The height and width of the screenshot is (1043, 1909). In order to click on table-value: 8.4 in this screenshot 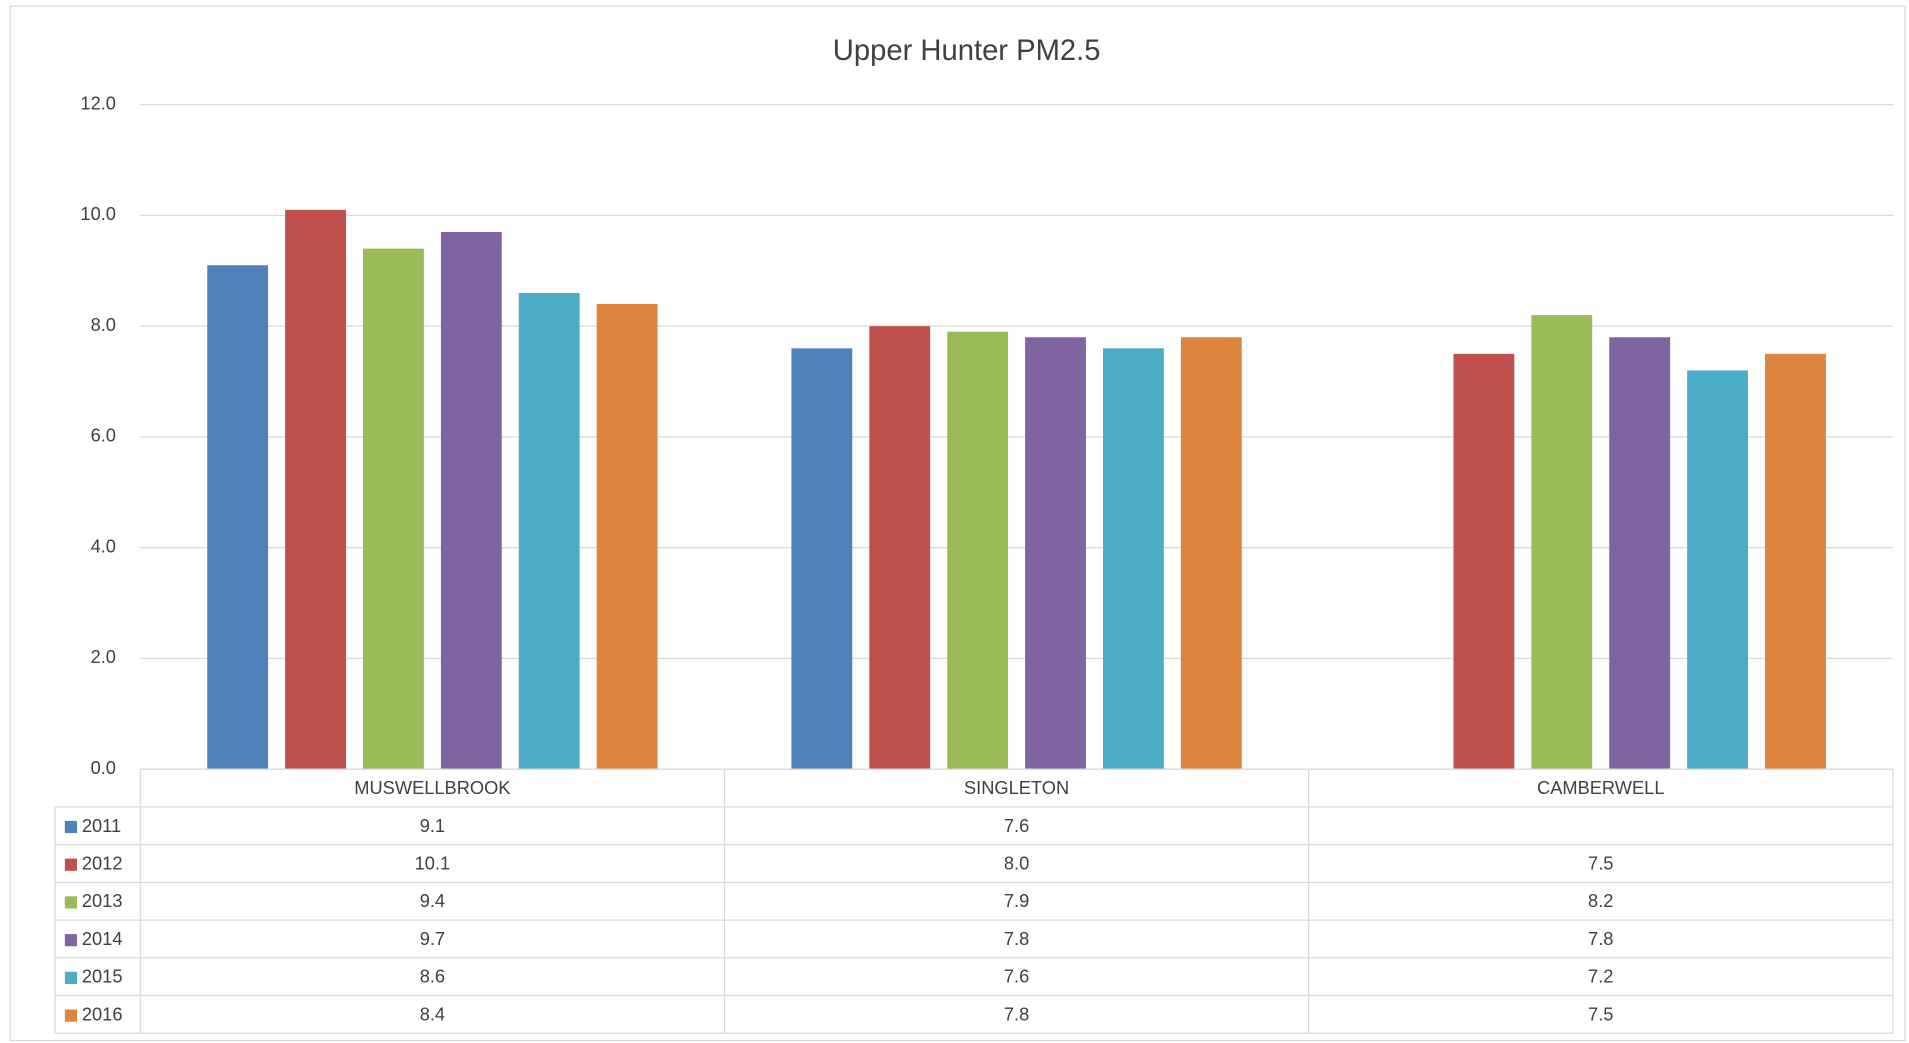, I will do `click(432, 1013)`.